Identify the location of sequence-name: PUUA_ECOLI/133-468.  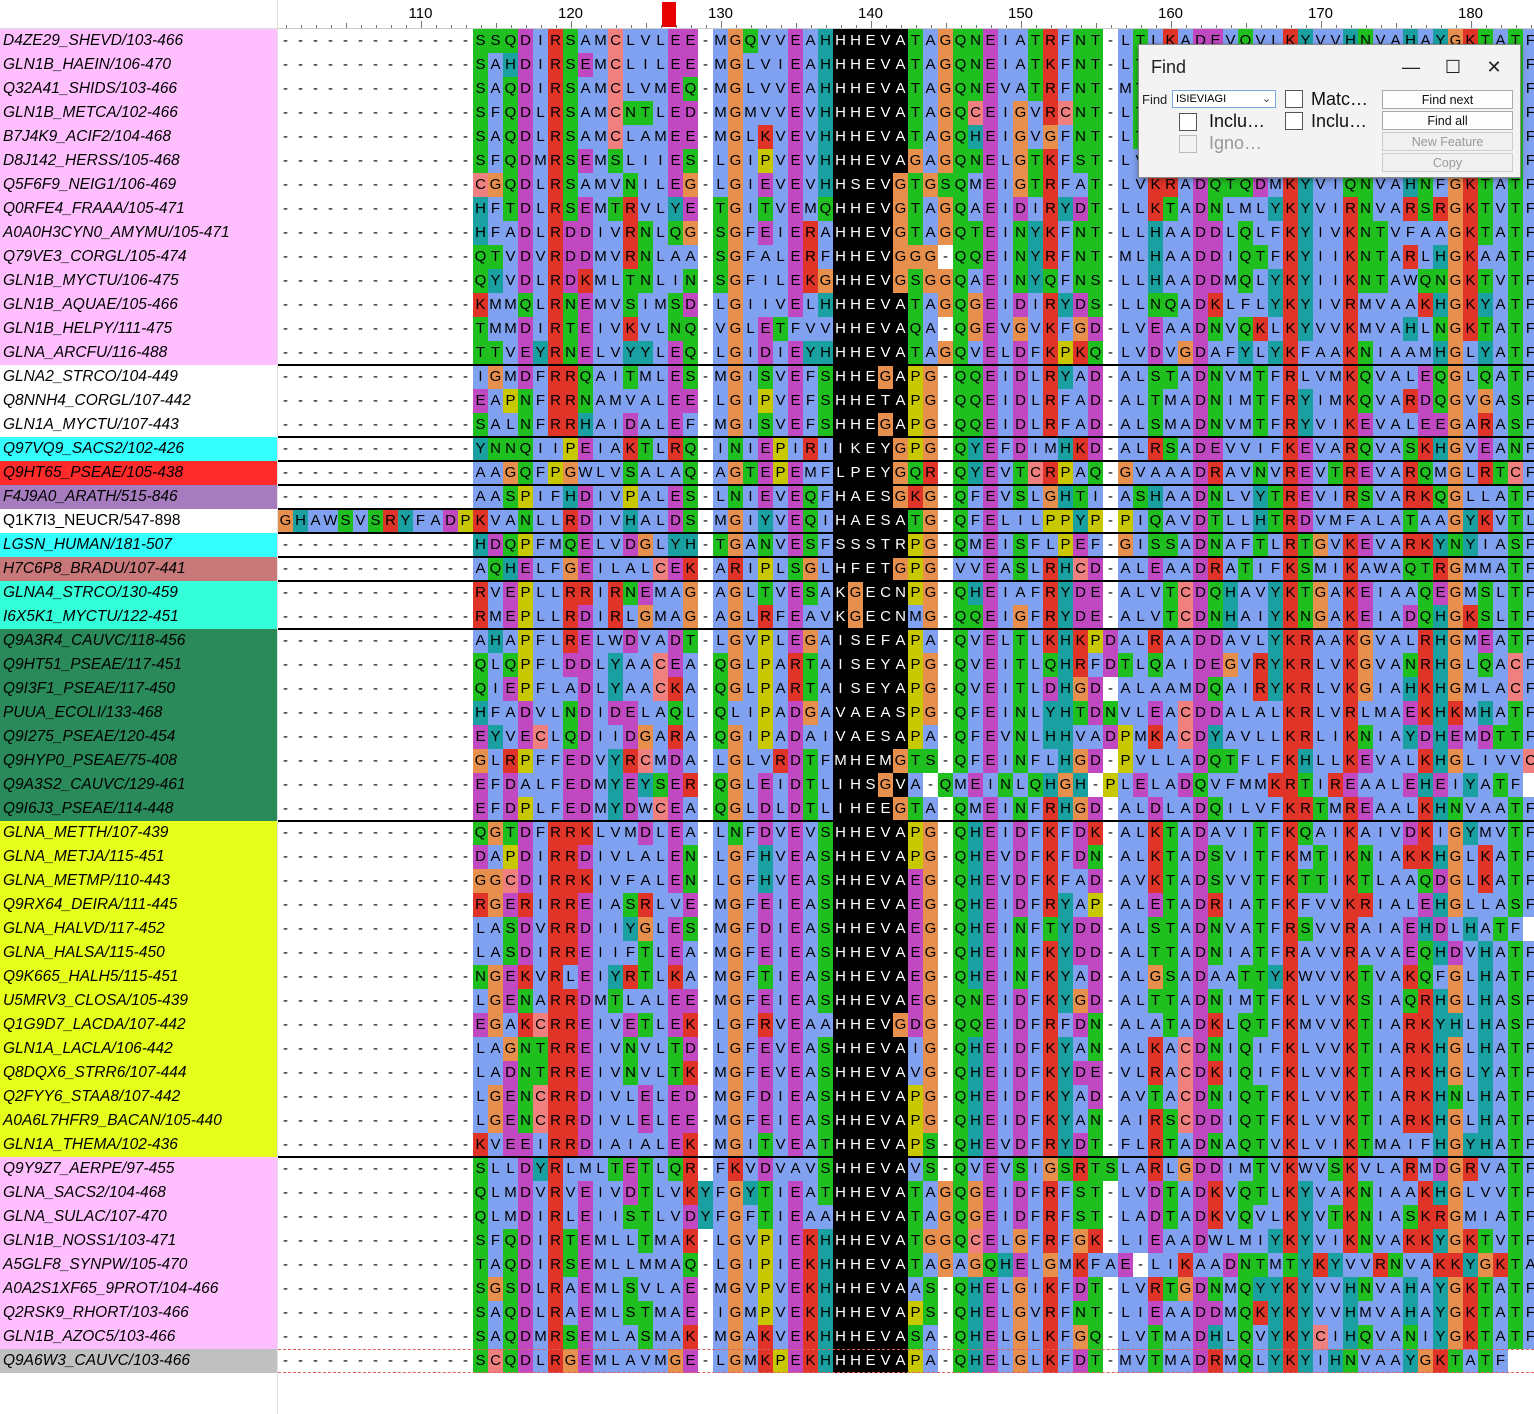
(138, 713).